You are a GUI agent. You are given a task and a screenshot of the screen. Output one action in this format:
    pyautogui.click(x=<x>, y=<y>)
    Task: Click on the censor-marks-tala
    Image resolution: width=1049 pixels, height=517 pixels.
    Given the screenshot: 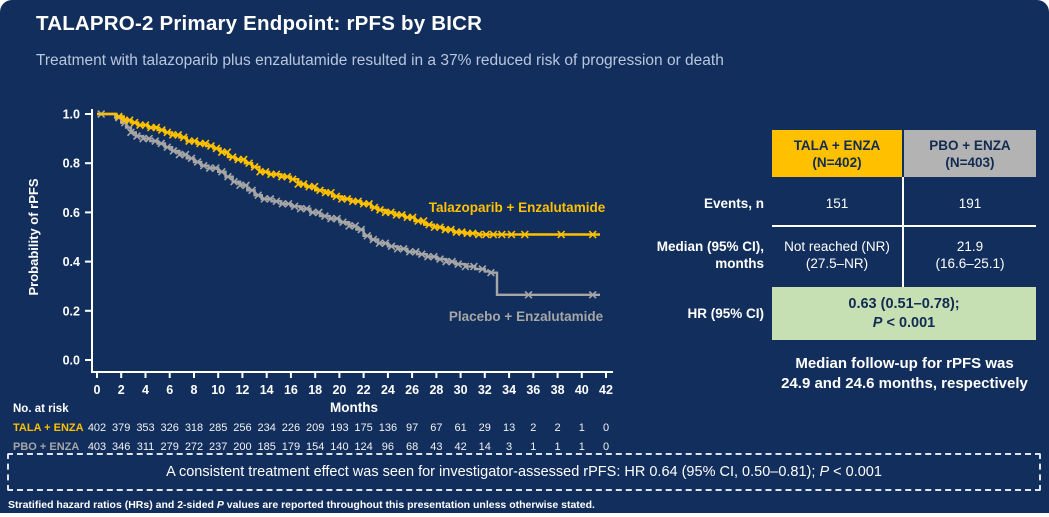 What is the action you would take?
    pyautogui.click(x=355, y=175)
    